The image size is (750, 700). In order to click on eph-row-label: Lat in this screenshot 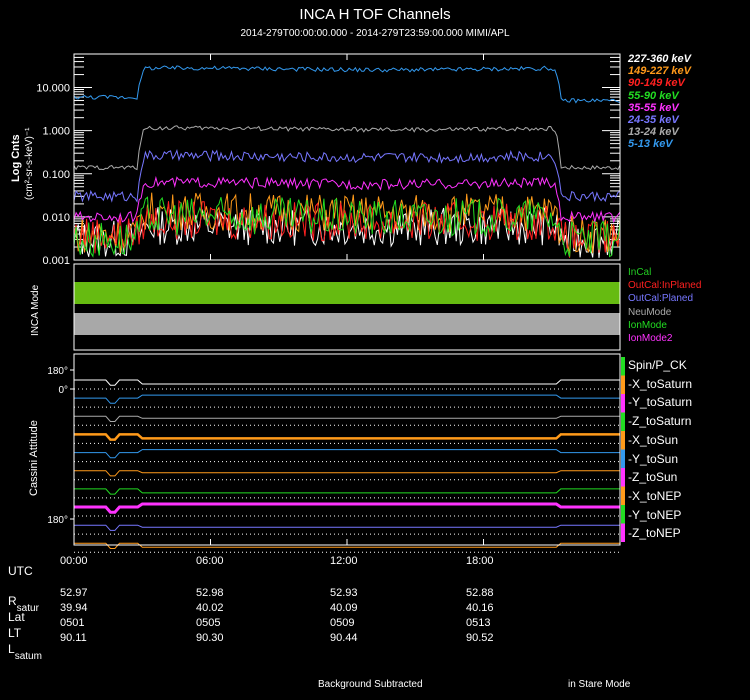, I will do `click(16, 617)`.